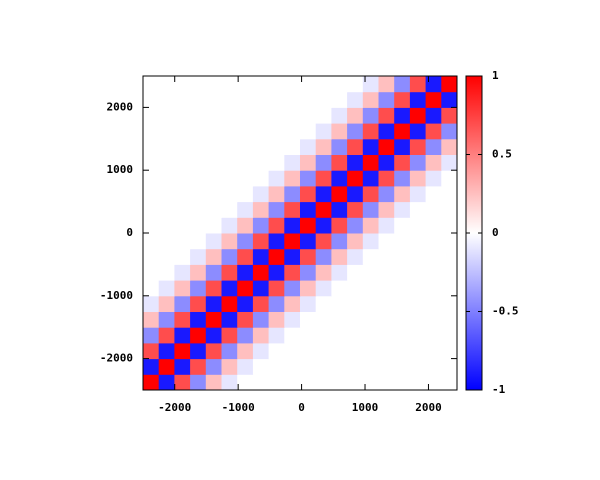 The height and width of the screenshot is (480, 600). I want to click on colorbar-tick-label: -0.5, so click(505, 311).